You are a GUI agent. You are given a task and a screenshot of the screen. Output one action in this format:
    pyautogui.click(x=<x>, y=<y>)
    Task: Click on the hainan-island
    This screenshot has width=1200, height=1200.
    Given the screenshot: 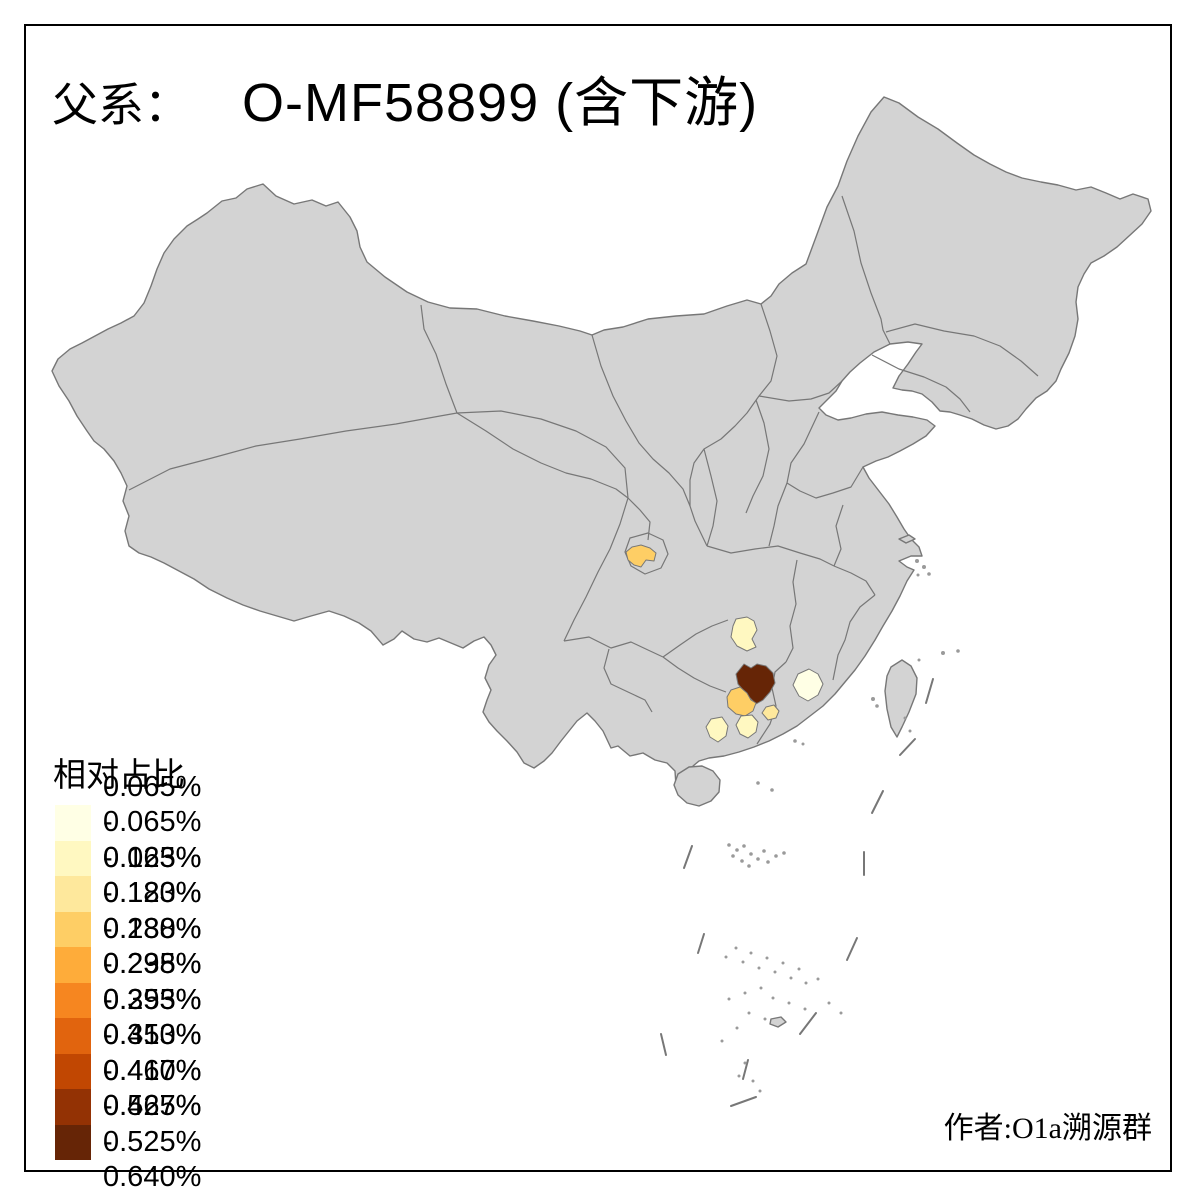 What is the action you would take?
    pyautogui.click(x=697, y=786)
    